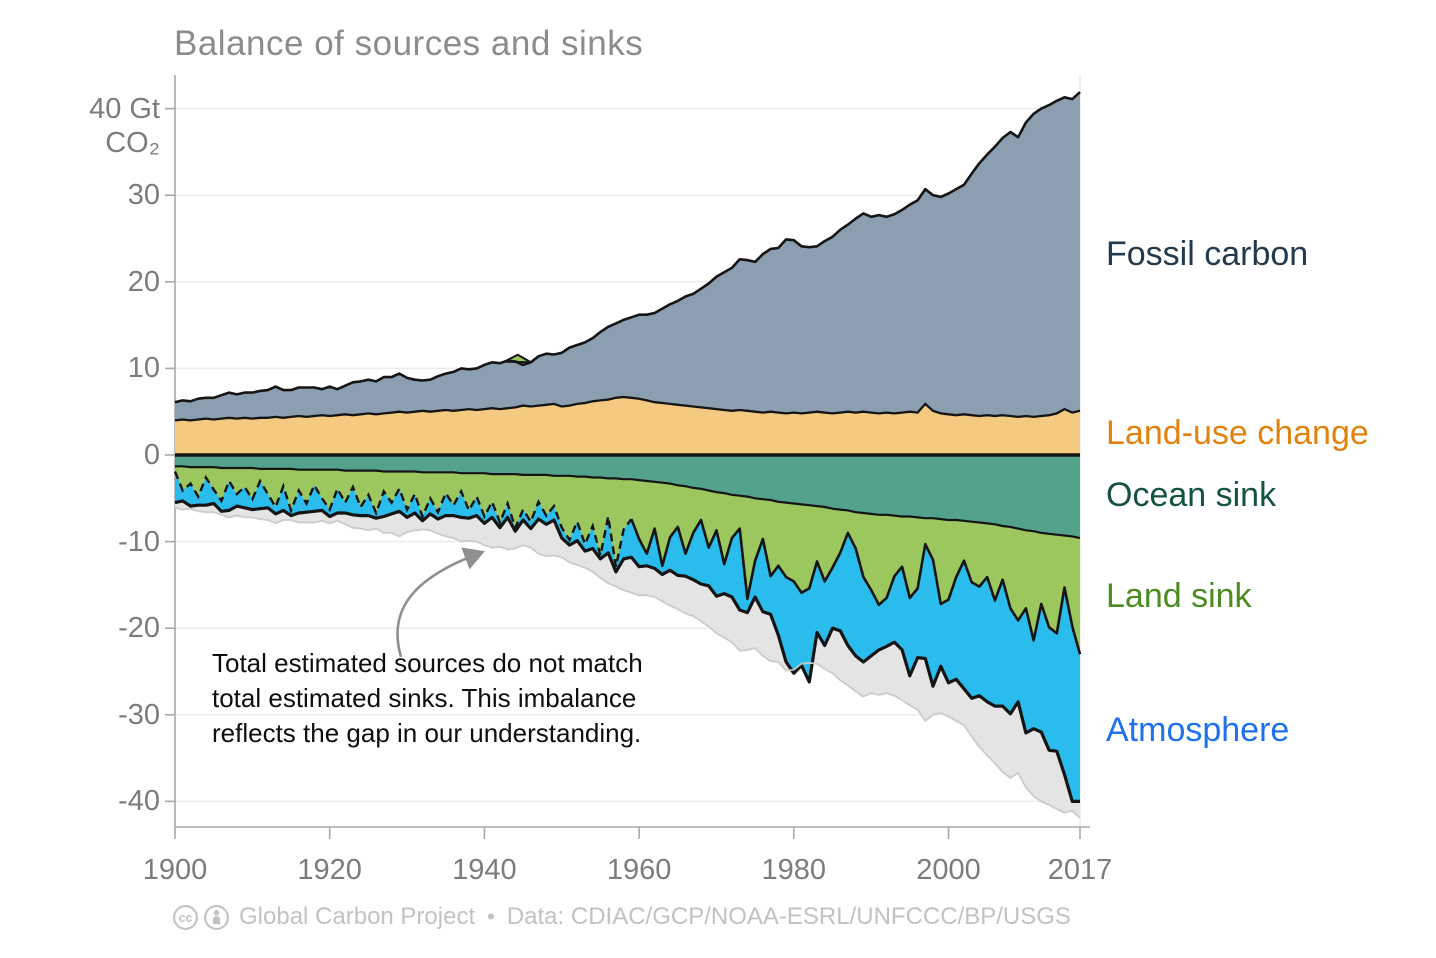  Describe the element at coordinates (143, 281) in the screenshot. I see `y-tick-label-20: 20` at that location.